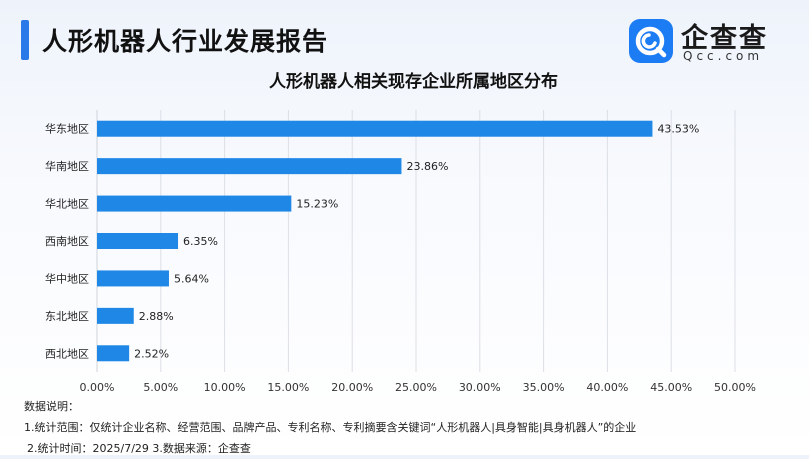 The height and width of the screenshot is (459, 809). Describe the element at coordinates (544, 387) in the screenshot. I see `x-tick-label: 35.00%` at that location.